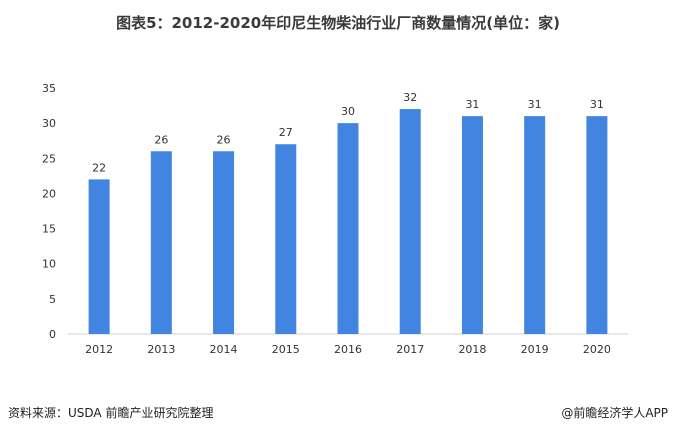  I want to click on x-tick-label-2015: 2015, so click(286, 349).